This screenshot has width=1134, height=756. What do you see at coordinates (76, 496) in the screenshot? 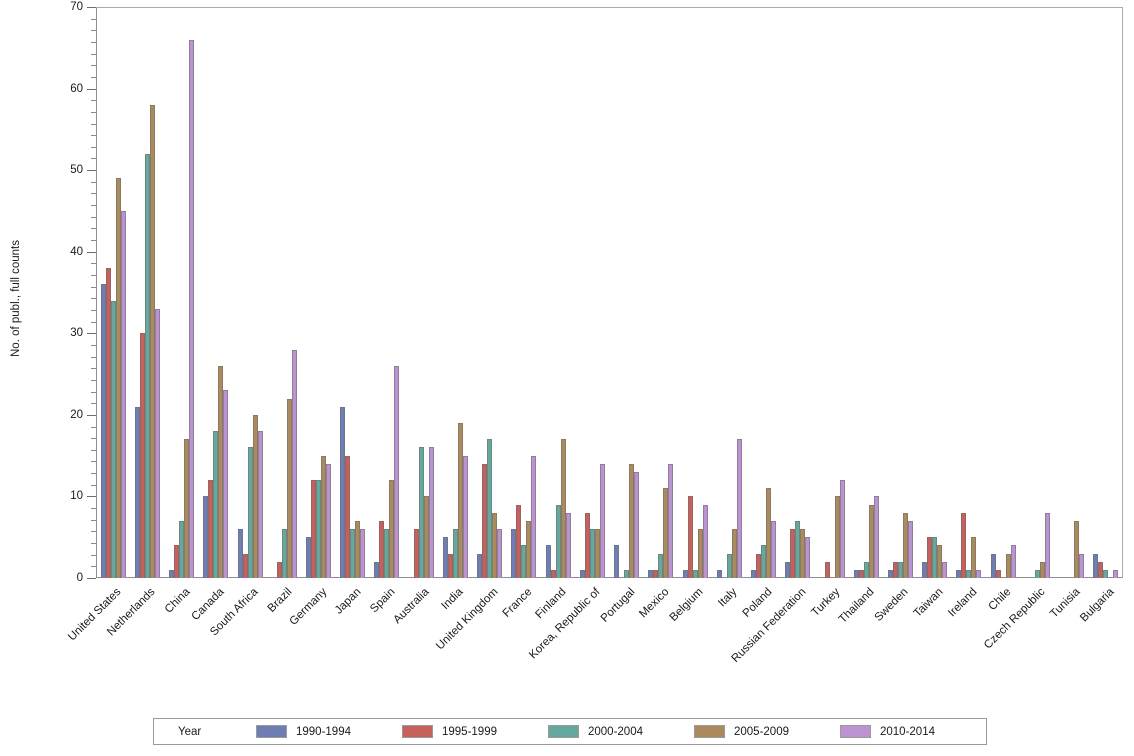
I see `y-tick-label: 10` at bounding box center [76, 496].